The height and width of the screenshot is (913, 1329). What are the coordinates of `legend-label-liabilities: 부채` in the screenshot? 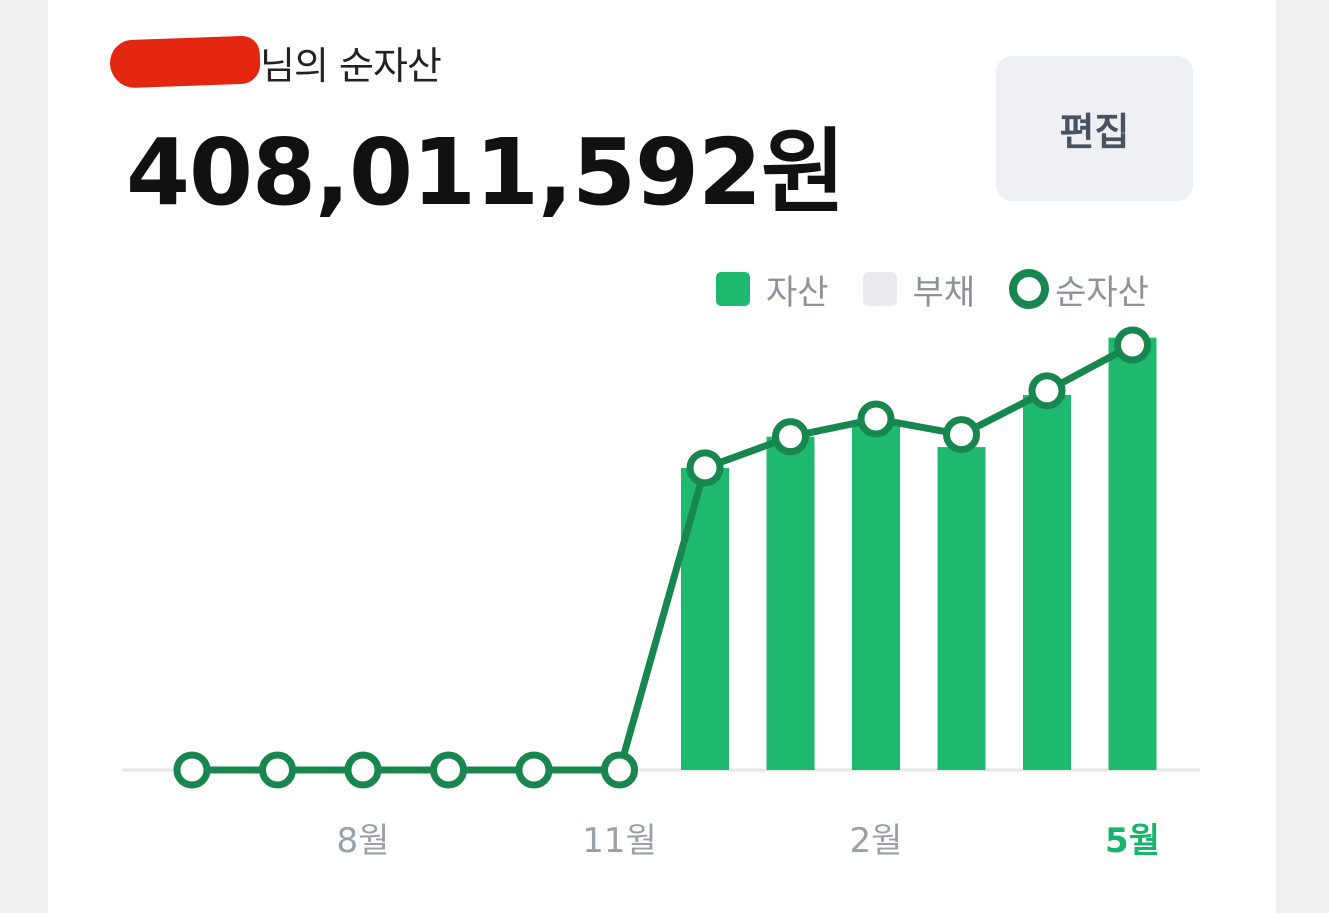 It's located at (944, 292).